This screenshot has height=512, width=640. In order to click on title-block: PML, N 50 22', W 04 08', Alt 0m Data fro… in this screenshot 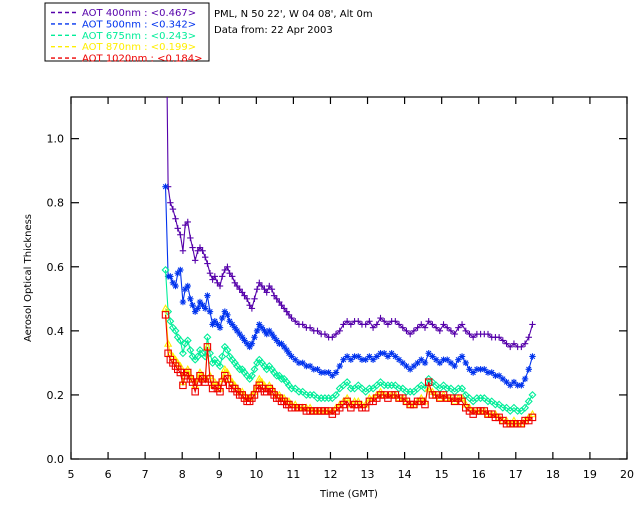, I will do `click(293, 22)`.